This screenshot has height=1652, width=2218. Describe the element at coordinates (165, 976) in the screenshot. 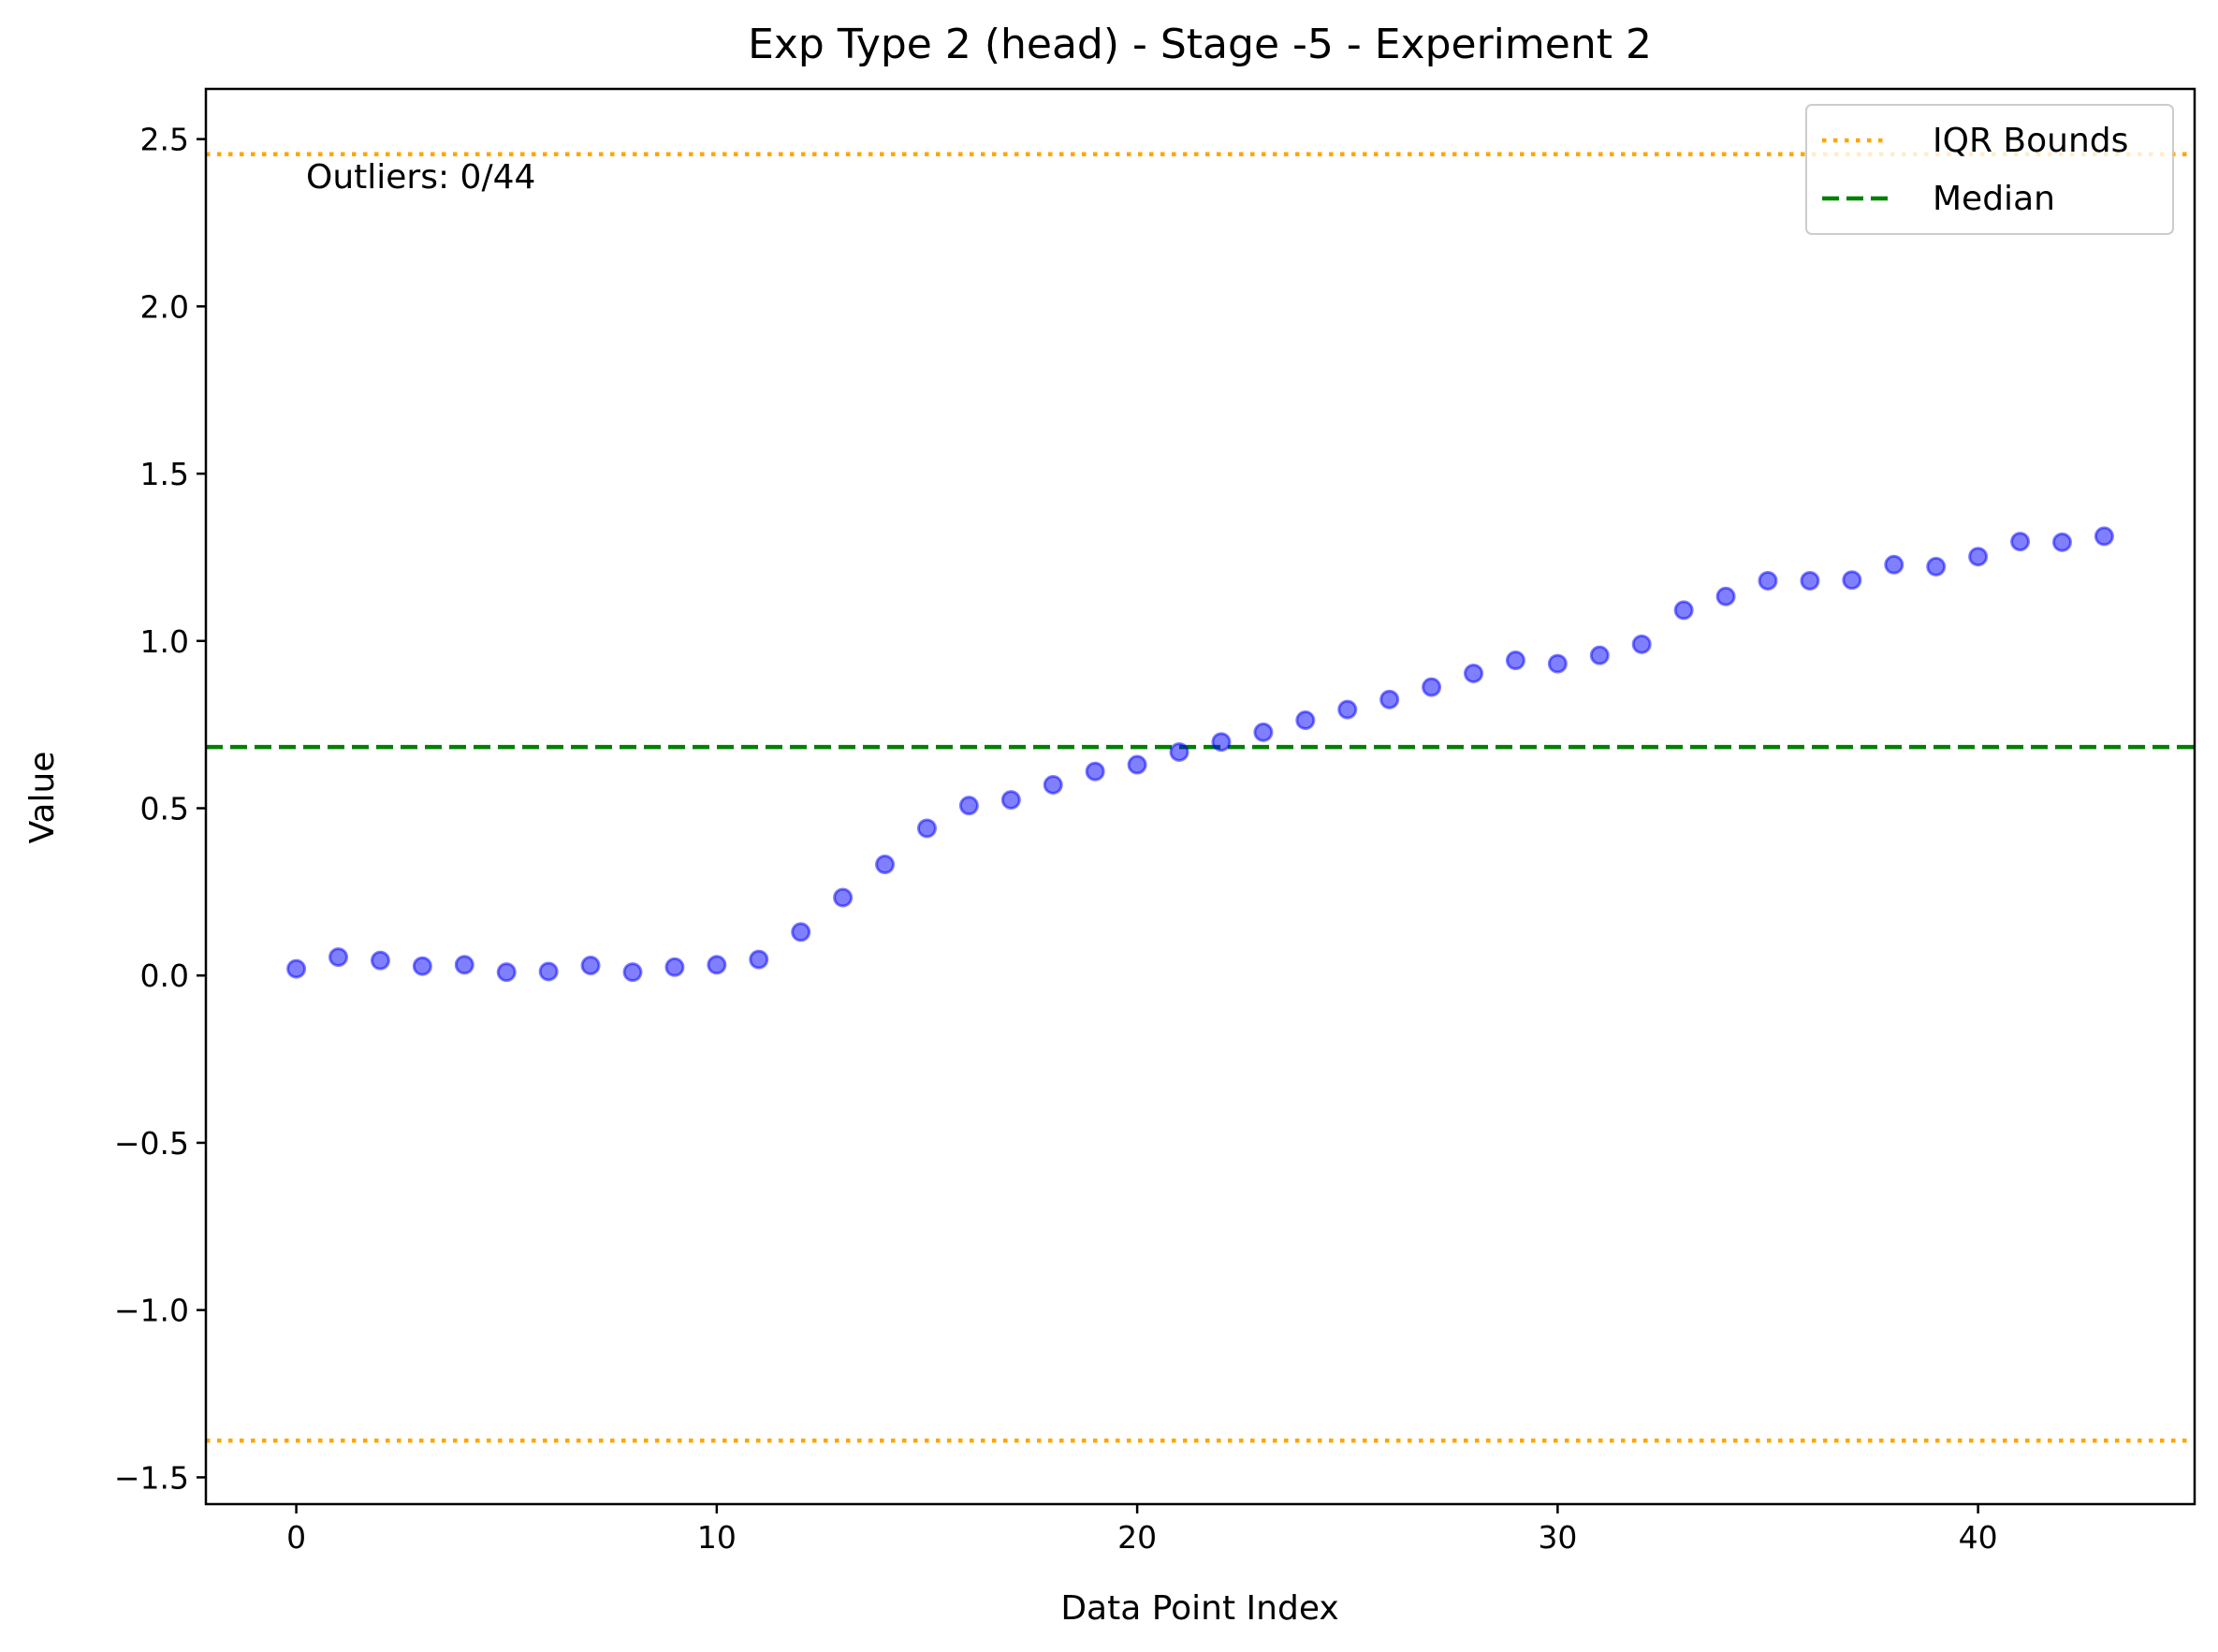

I see `y-tick-label: 0.0` at that location.